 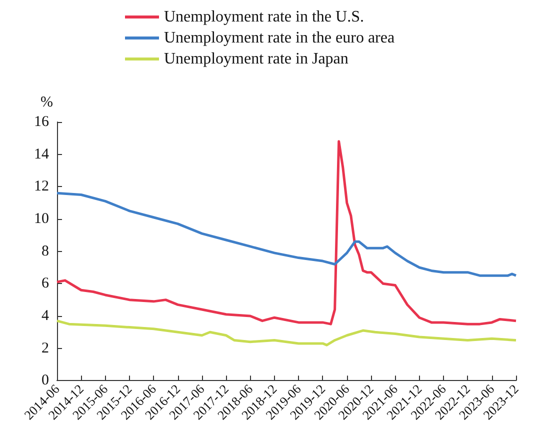 I want to click on y-tick-label: 0, so click(x=45, y=380).